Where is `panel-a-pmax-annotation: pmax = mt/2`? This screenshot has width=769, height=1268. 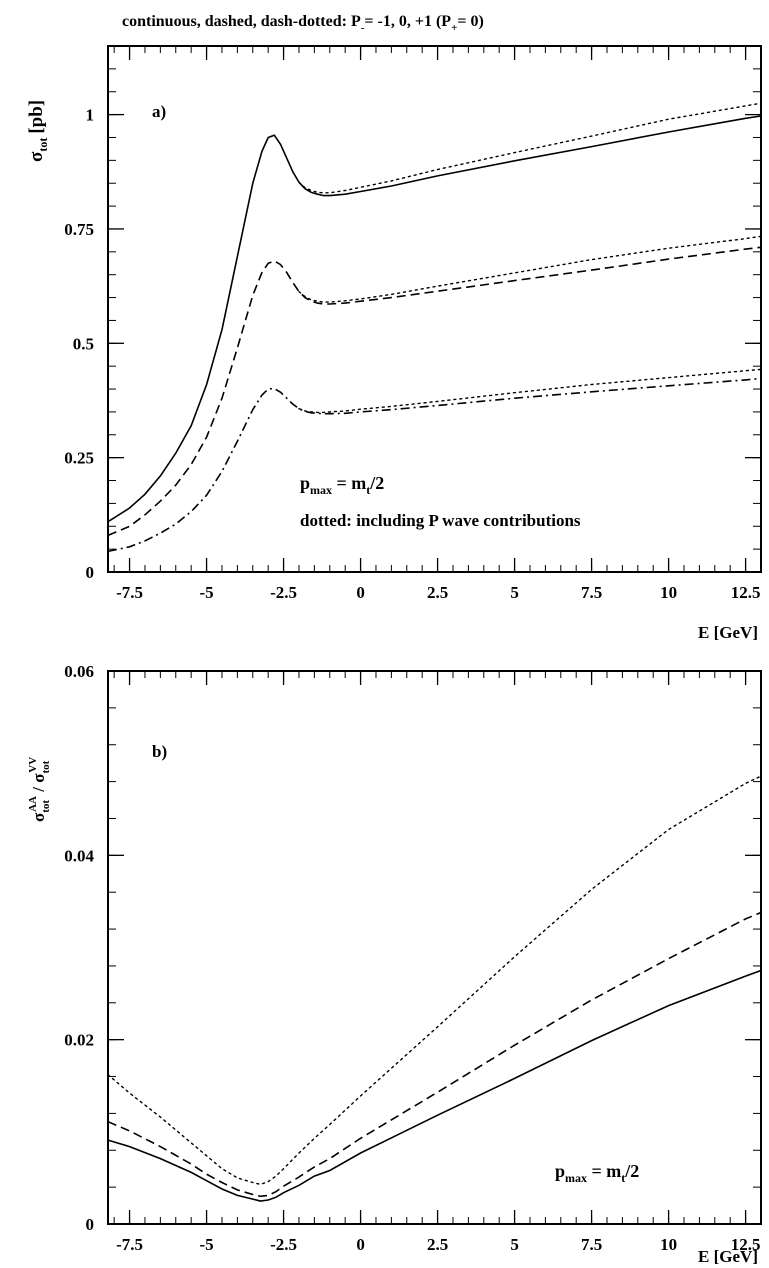 panel-a-pmax-annotation: pmax = mt/2 is located at coordinates (342, 485).